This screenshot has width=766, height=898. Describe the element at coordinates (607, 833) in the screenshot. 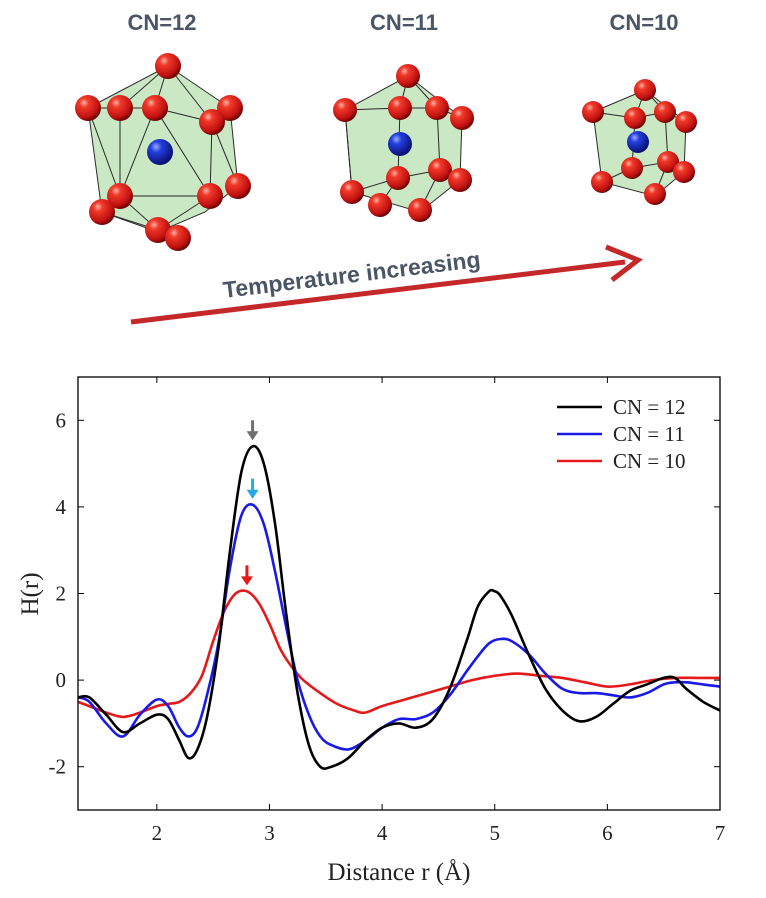

I see `x-tick-label: 6` at that location.